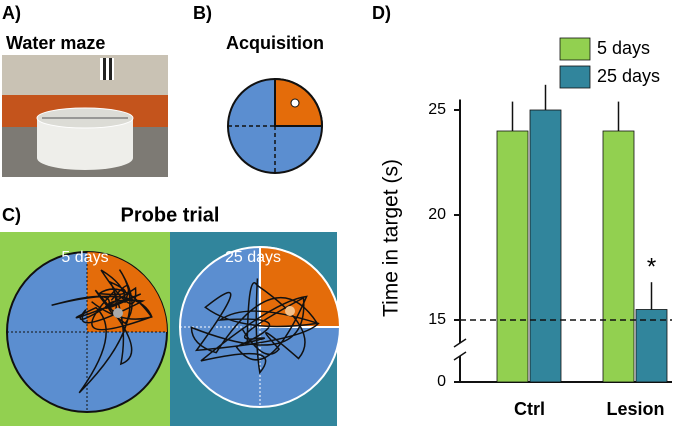 The image size is (677, 431). What do you see at coordinates (11, 13) in the screenshot?
I see `panel-label: A)` at bounding box center [11, 13].